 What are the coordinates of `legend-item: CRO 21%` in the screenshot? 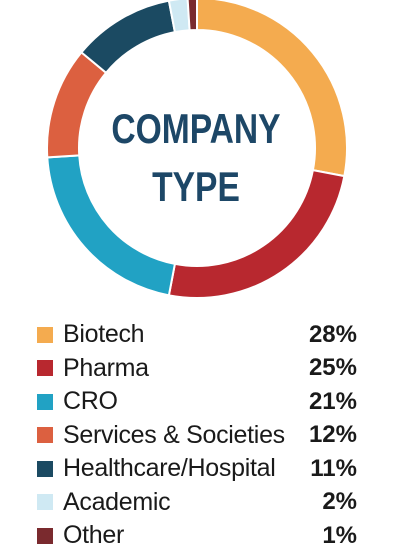 It's located at (202, 402).